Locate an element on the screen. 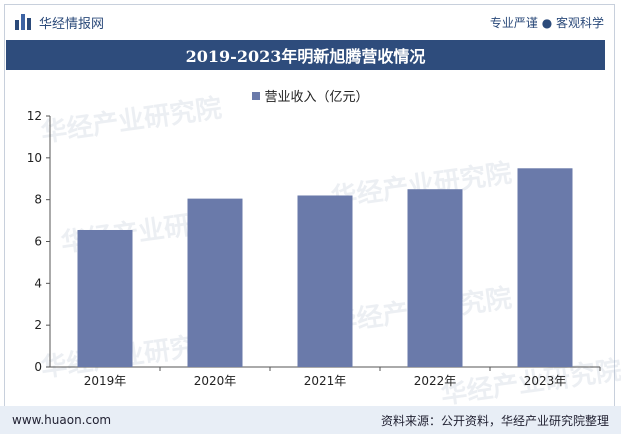 The image size is (621, 434). y-tick-label: 12 is located at coordinates (34, 116).